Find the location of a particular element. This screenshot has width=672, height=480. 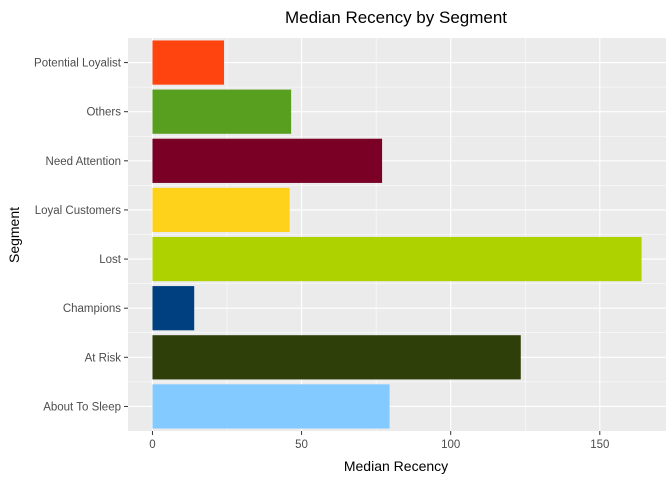

y-tick-label: About To Sleep is located at coordinates (82, 407).